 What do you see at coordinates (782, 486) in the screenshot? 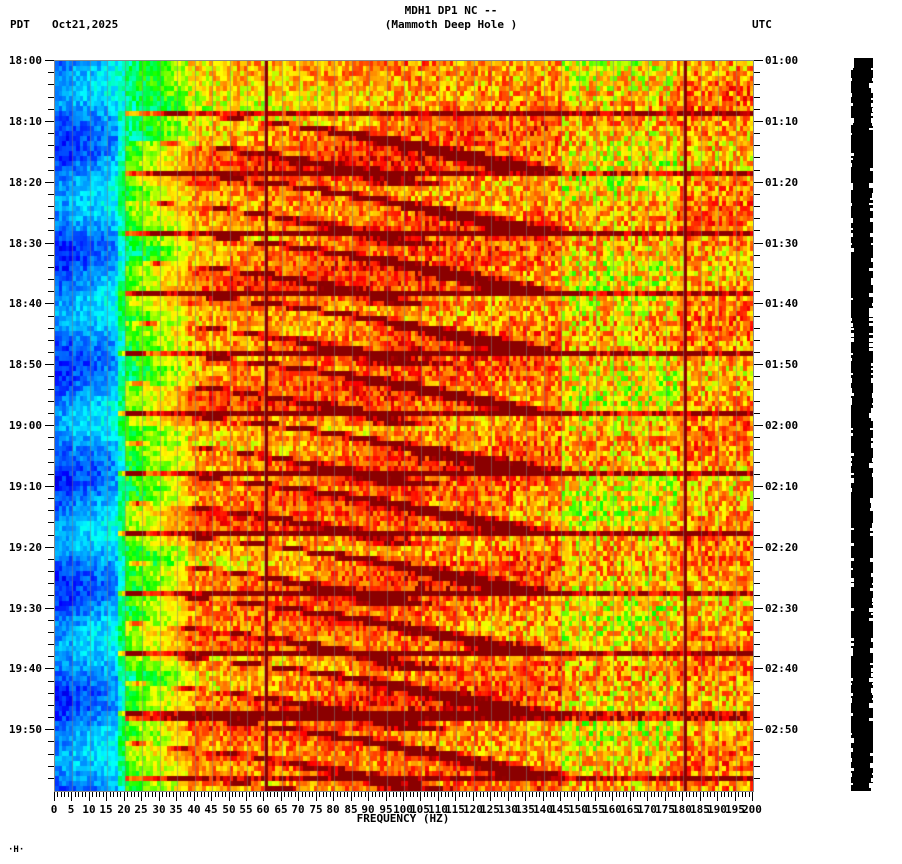
I see `time-label-right: 02:10` at bounding box center [782, 486].